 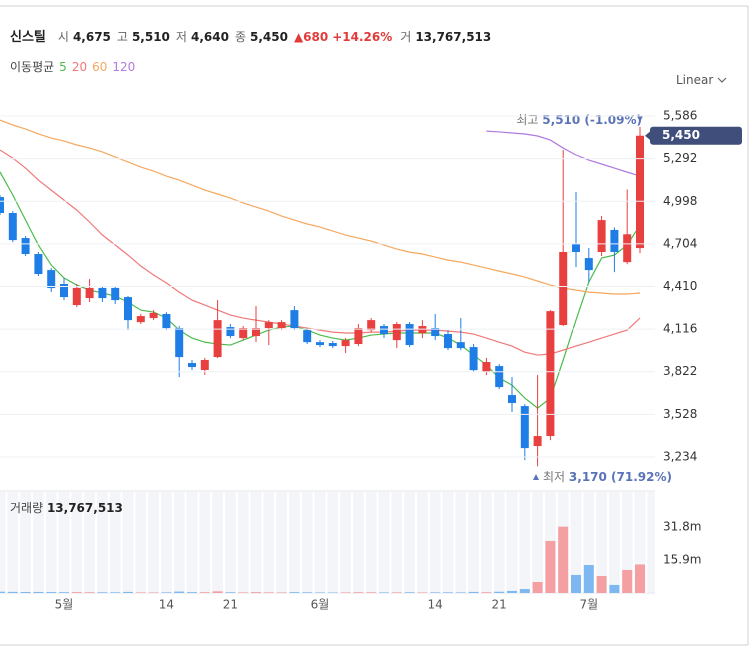 What do you see at coordinates (680, 329) in the screenshot?
I see `y-tick-label: 4,116` at bounding box center [680, 329].